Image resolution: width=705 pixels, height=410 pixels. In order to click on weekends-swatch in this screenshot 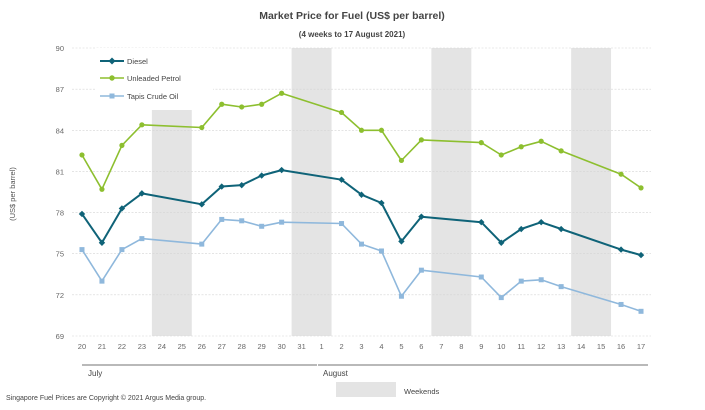, I will do `click(366, 389)`.